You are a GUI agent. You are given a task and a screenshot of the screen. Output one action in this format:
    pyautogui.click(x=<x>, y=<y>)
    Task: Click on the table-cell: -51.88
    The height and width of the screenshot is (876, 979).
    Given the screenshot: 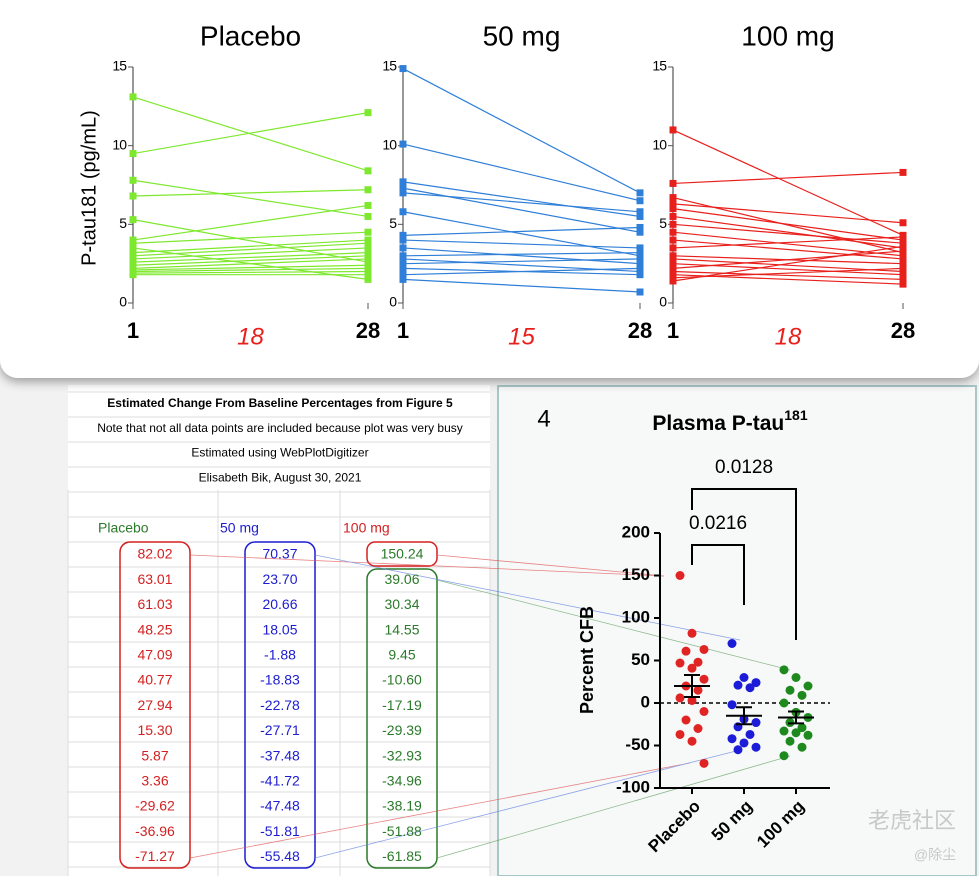 What is the action you would take?
    pyautogui.click(x=402, y=831)
    